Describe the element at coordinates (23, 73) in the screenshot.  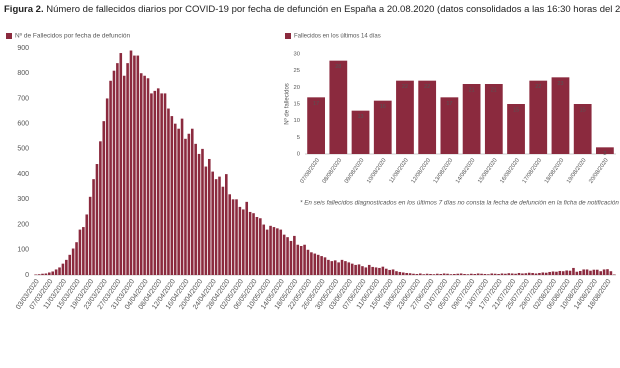
I see `y-tick-label: 800` at that location.